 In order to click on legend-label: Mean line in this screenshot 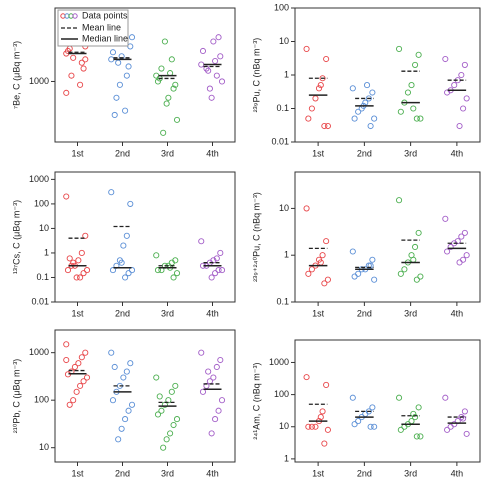, I will do `click(101, 27)`.